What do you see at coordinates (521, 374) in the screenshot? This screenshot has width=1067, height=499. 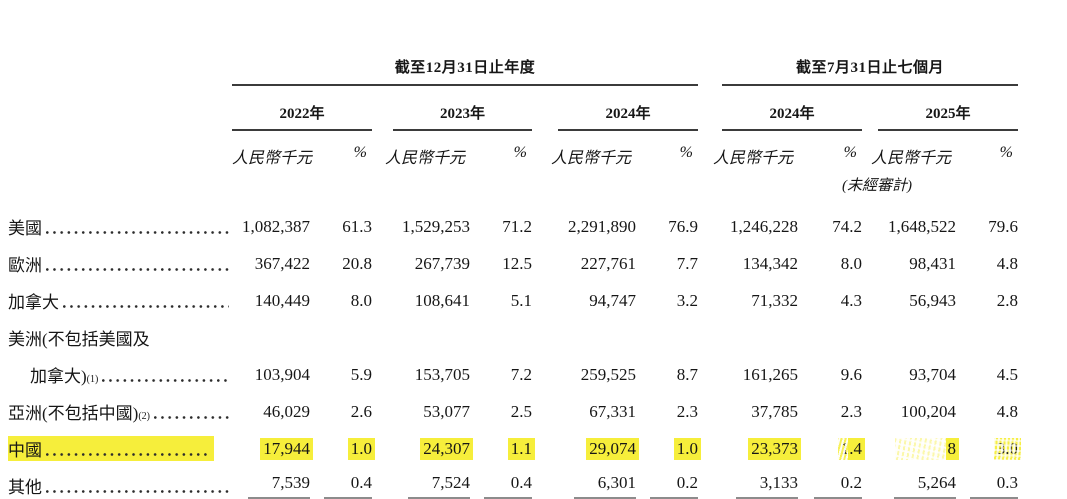 I see `cell-value: 7.2` at bounding box center [521, 374].